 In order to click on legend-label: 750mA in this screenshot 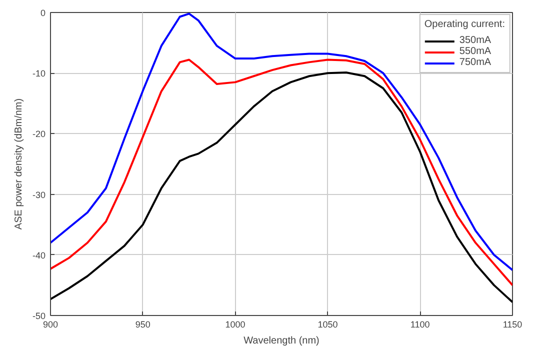, I will do `click(475, 62)`.